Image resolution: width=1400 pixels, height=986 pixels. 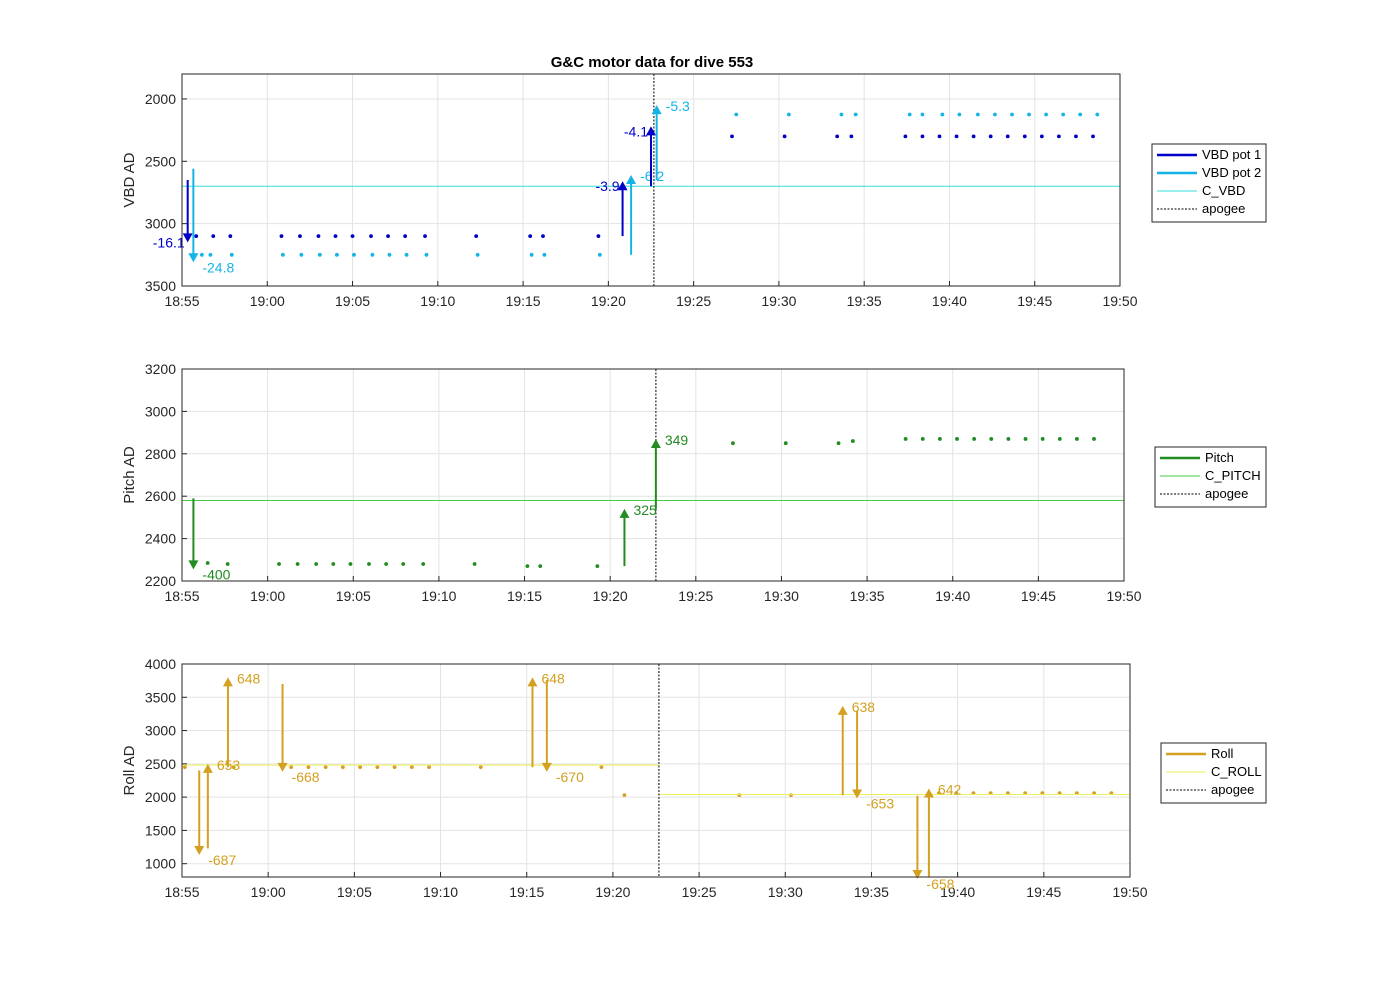 I want to click on y-tick-label: 1500, so click(x=160, y=830).